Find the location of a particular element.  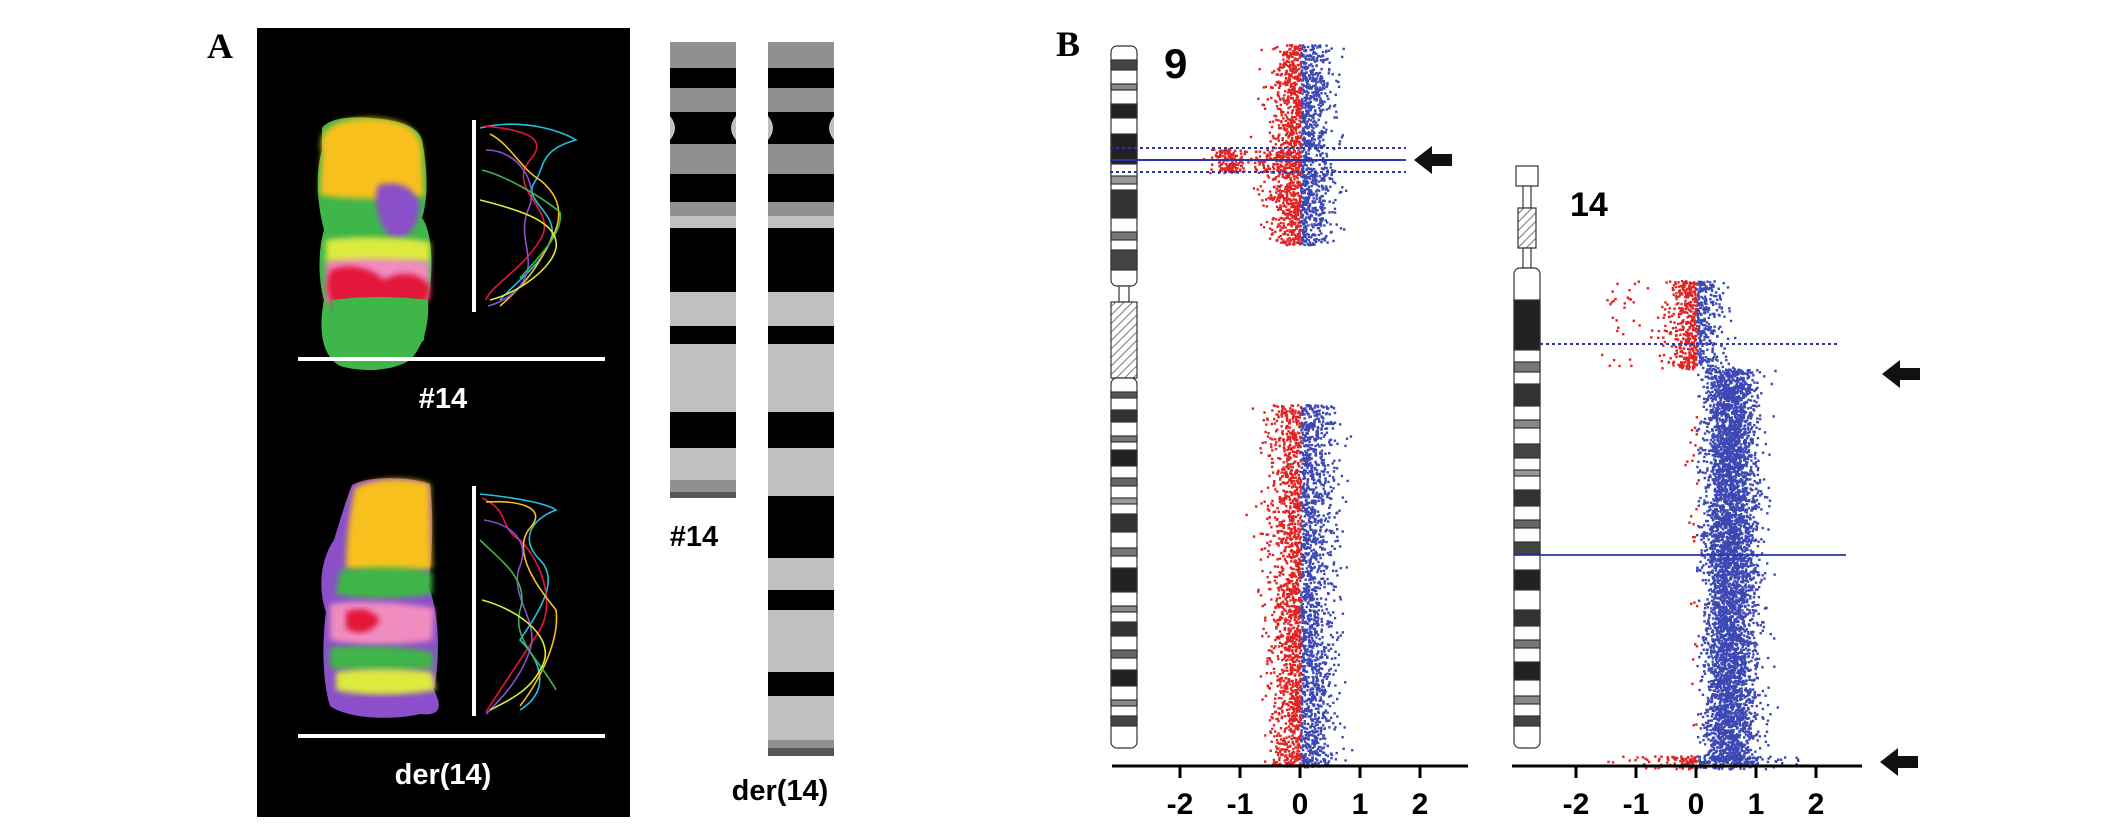

red-segment is located at coordinates (363, 621).